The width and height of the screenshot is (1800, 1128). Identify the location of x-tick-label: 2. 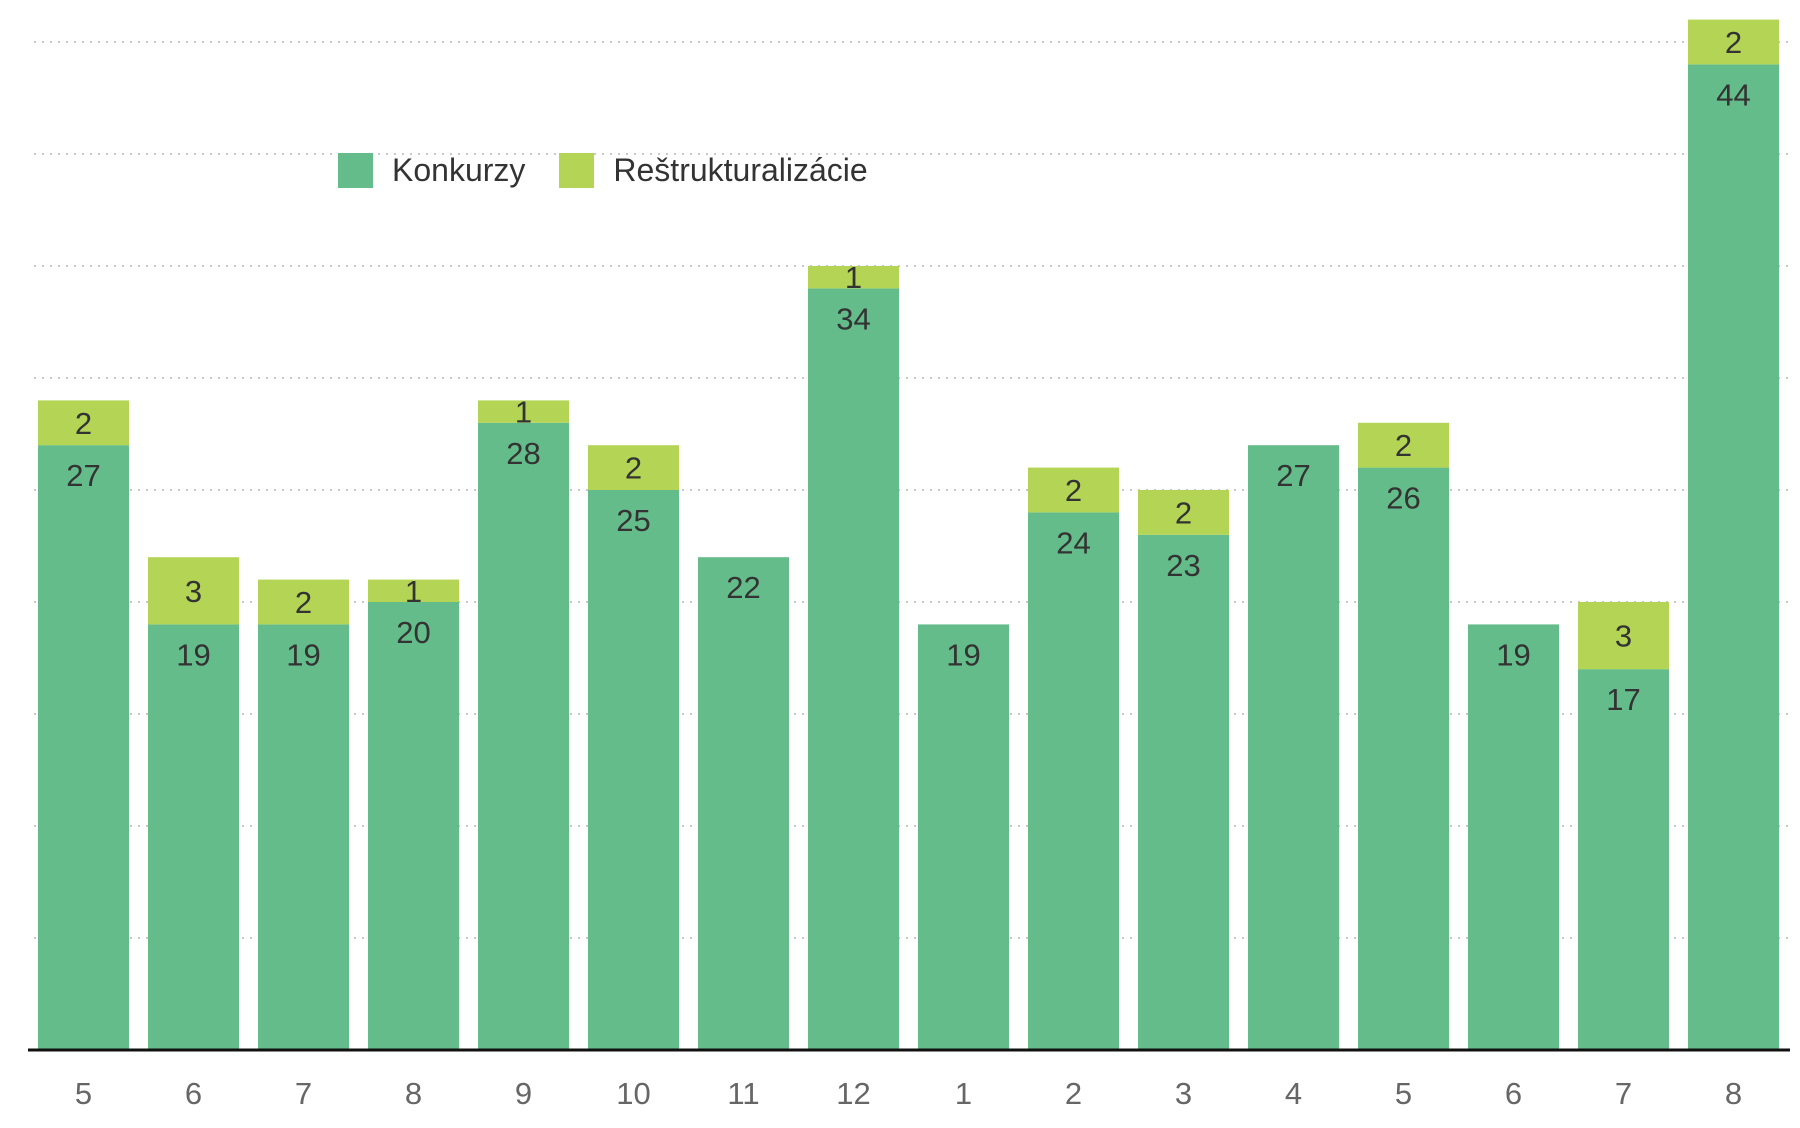
(1073, 1093).